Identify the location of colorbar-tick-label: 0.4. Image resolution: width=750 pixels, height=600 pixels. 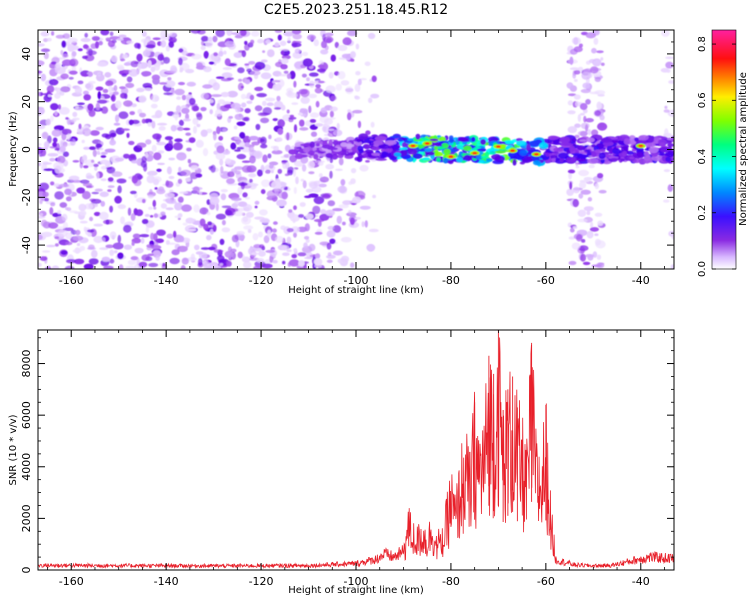
(702, 157).